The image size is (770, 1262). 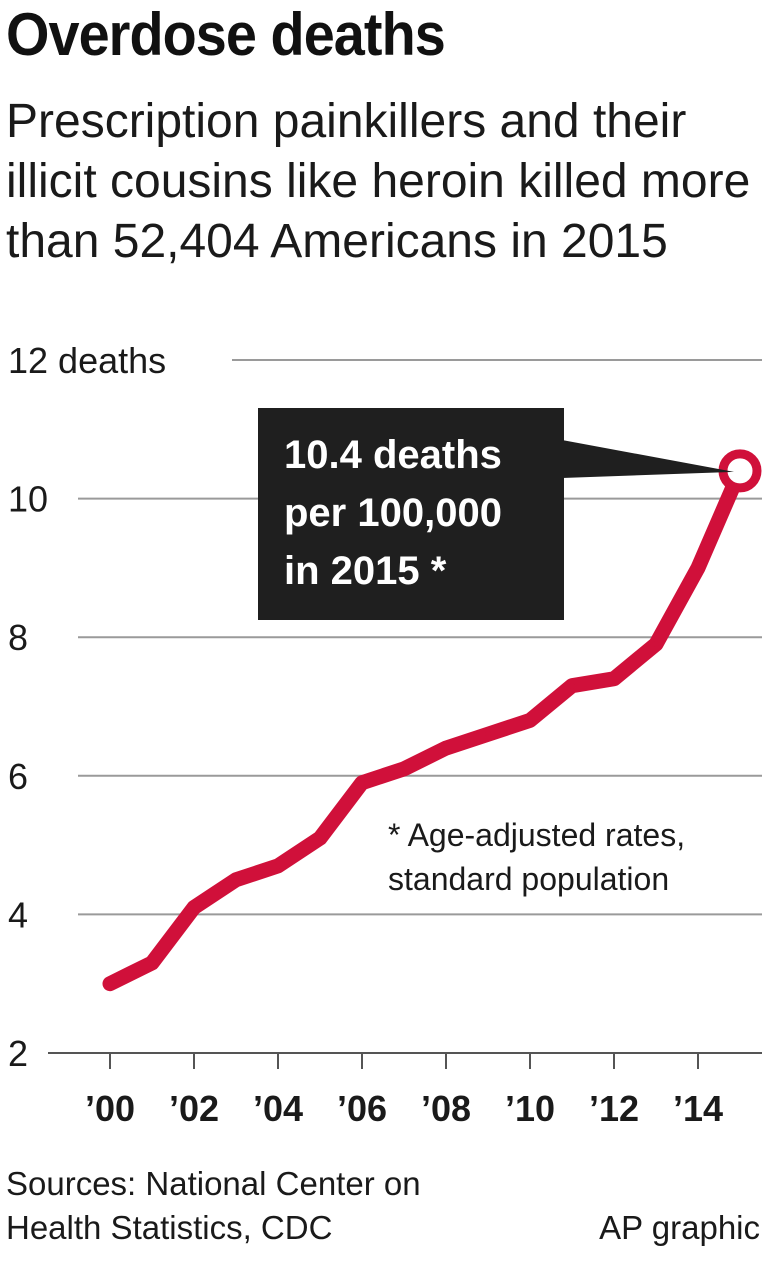 What do you see at coordinates (404, 1091) in the screenshot?
I see `x-axis: ’00 ’02 ’04 ’06 ’08 ’10 ’12 ’14` at bounding box center [404, 1091].